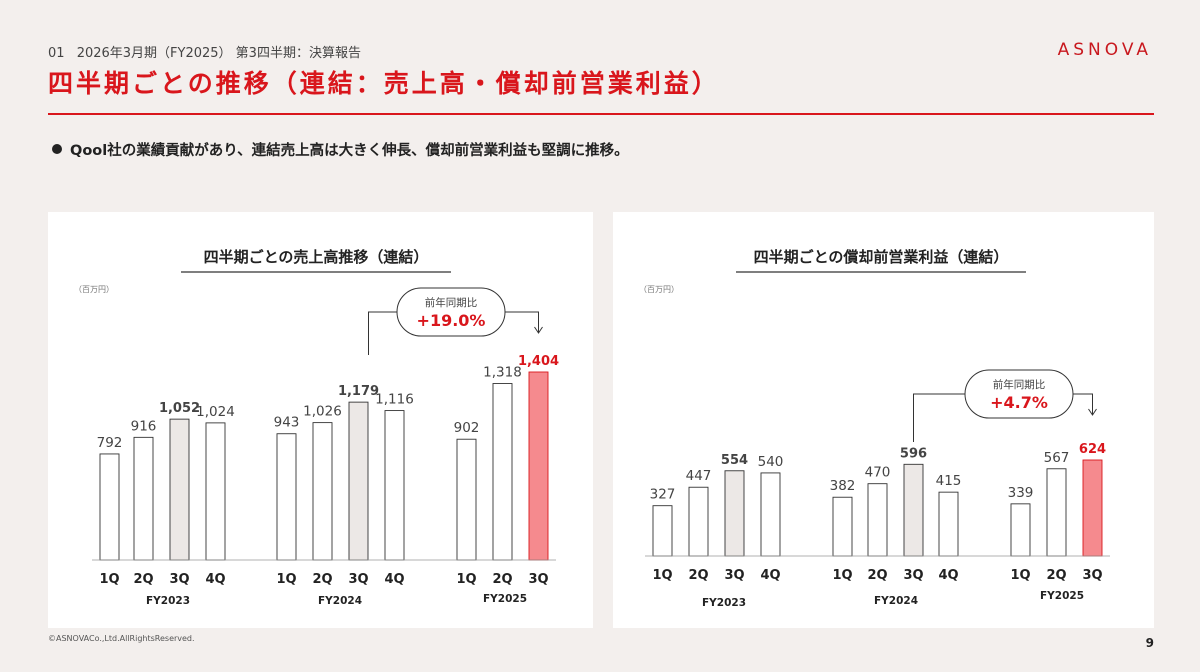  What do you see at coordinates (601, 114) in the screenshot?
I see `title-divider` at bounding box center [601, 114].